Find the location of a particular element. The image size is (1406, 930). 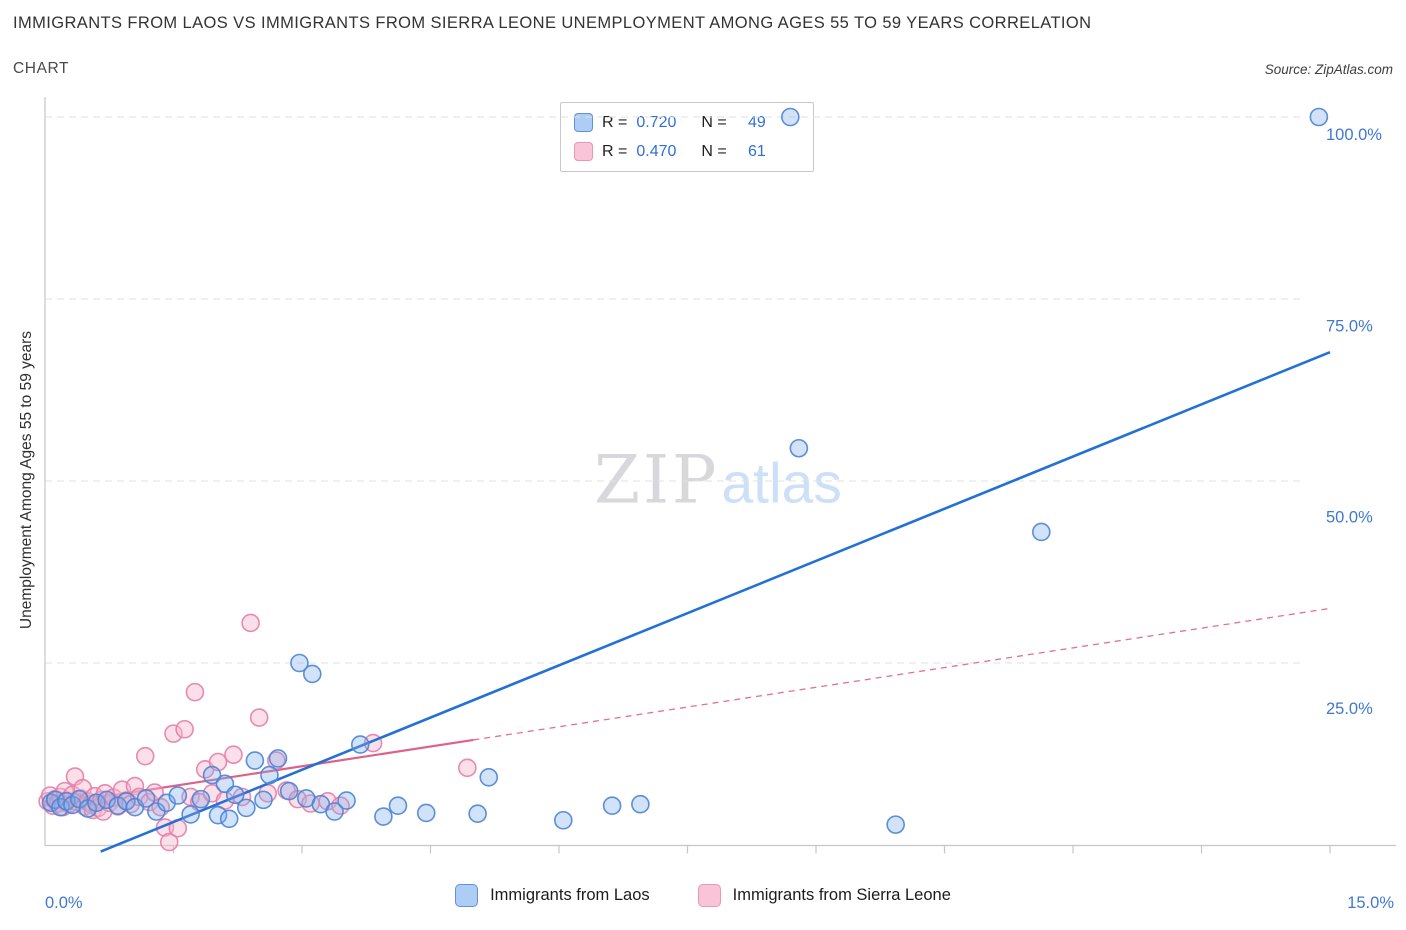

y-tick-label-25: 25.0% is located at coordinates (1349, 709).